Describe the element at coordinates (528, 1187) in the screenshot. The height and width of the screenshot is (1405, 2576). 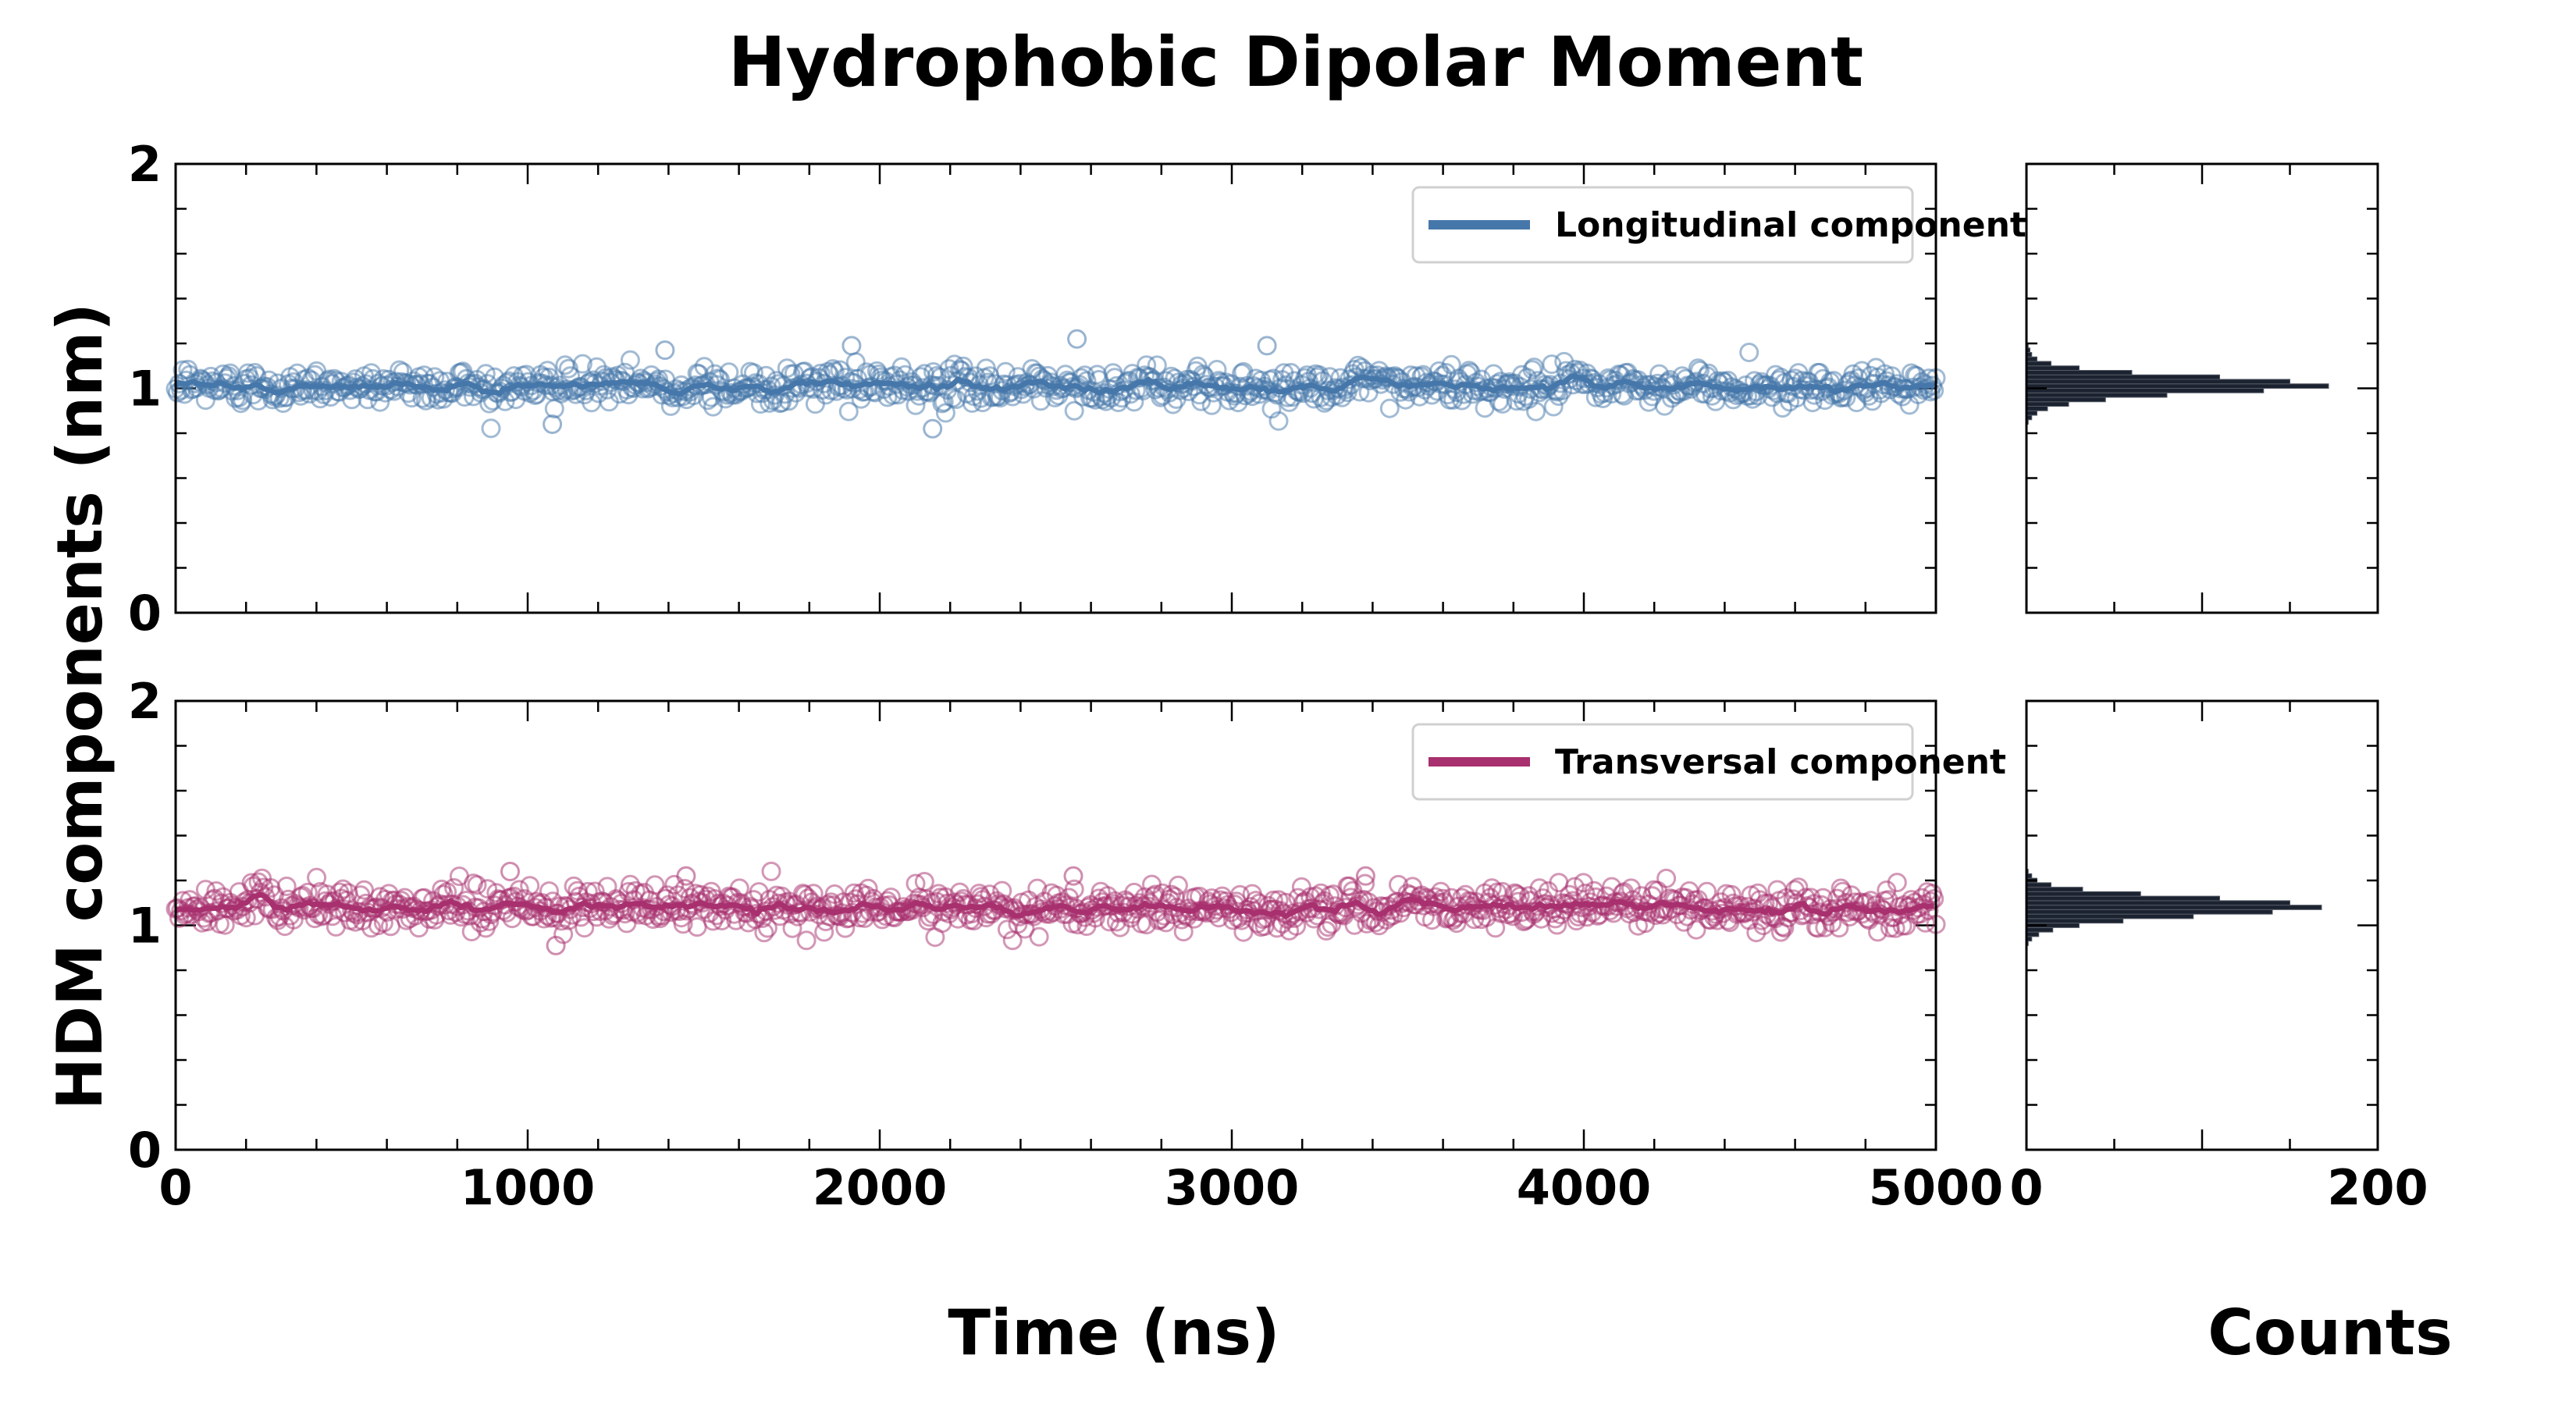
I see `x-tick-label: 1000` at that location.